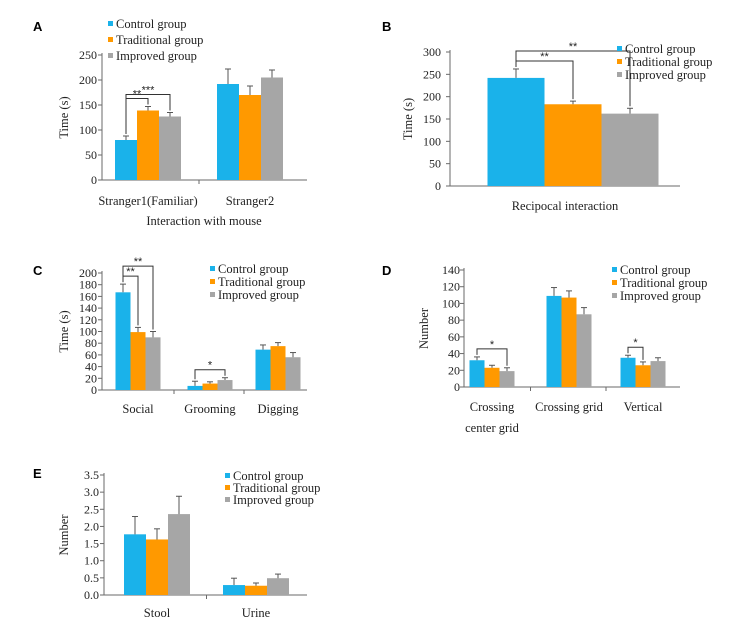 This screenshot has width=737, height=626. Describe the element at coordinates (256, 613) in the screenshot. I see `x-category-label: Urine` at that location.